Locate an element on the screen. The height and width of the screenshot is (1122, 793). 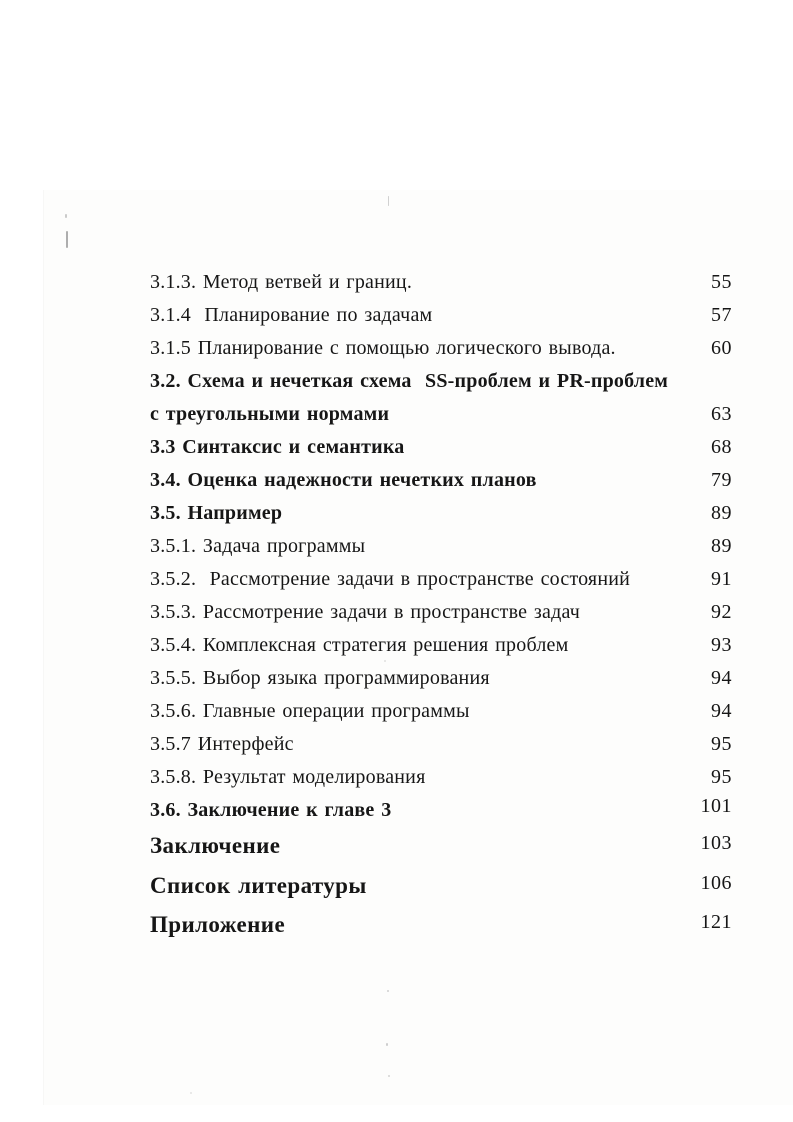
toc-entry-page: 55 is located at coordinates (721, 282).